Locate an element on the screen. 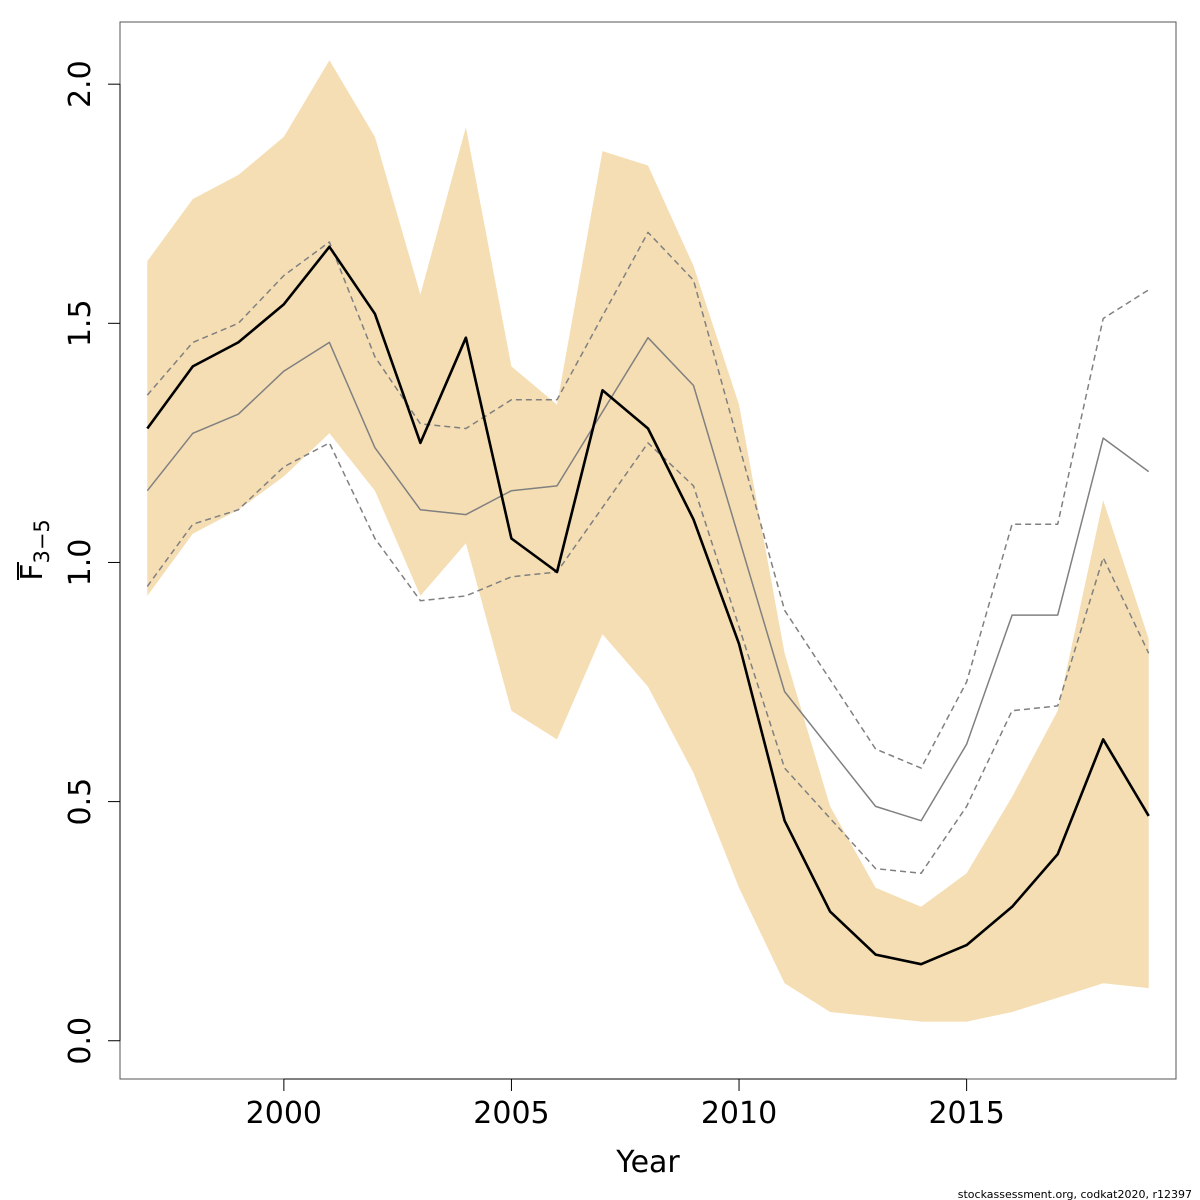  x-axis: 2000 2005 2010 2015 is located at coordinates (625, 1104).